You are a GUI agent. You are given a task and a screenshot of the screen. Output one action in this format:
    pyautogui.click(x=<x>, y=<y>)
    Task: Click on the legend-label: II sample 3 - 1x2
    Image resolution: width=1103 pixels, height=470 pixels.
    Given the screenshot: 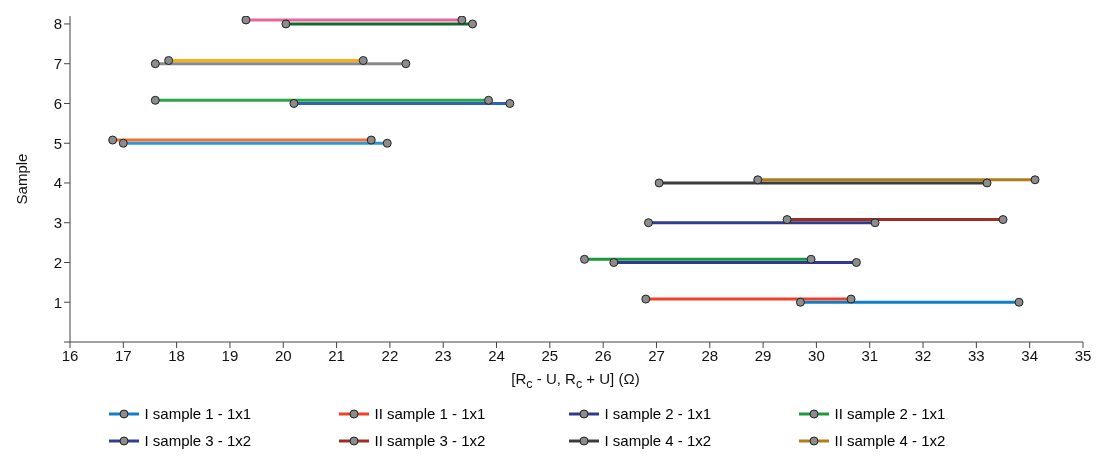 What is the action you would take?
    pyautogui.click(x=430, y=440)
    